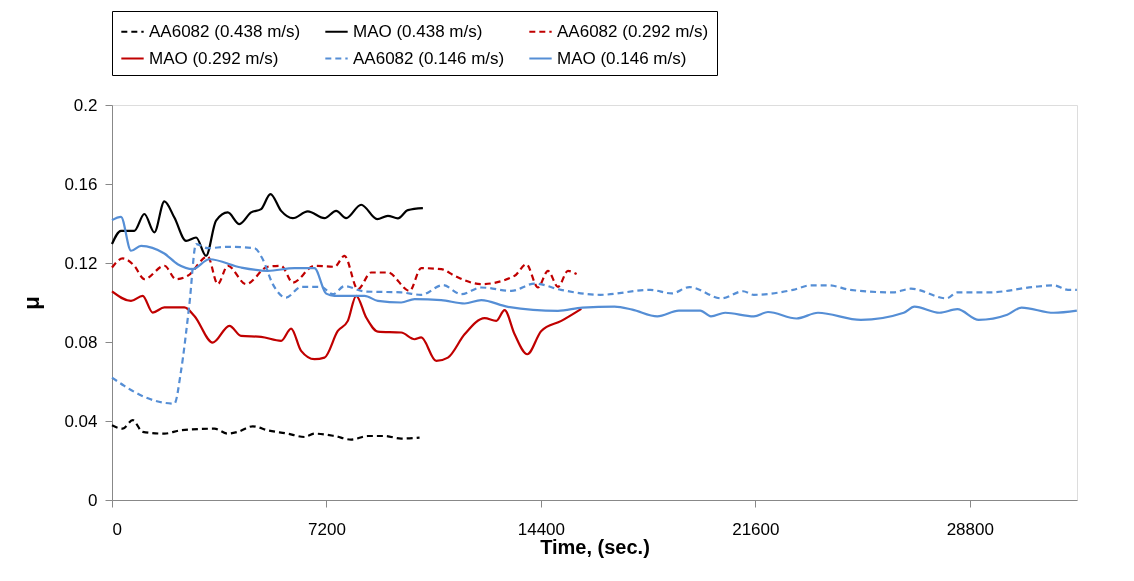 The height and width of the screenshot is (581, 1134). What do you see at coordinates (970, 529) in the screenshot?
I see `x-tick-label: 28800` at bounding box center [970, 529].